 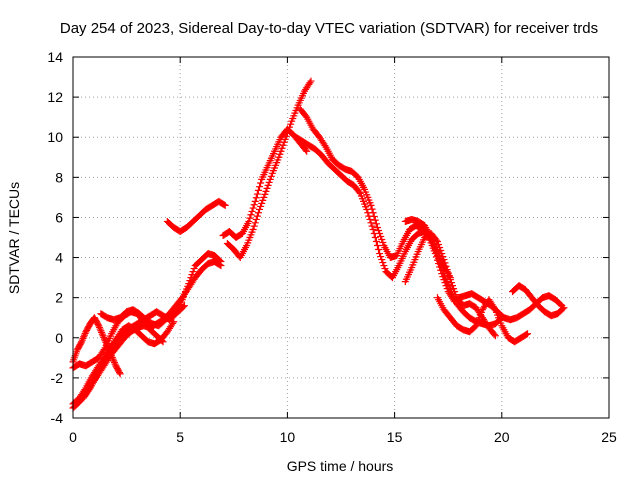 I want to click on x-tick-label: 10, so click(x=288, y=437).